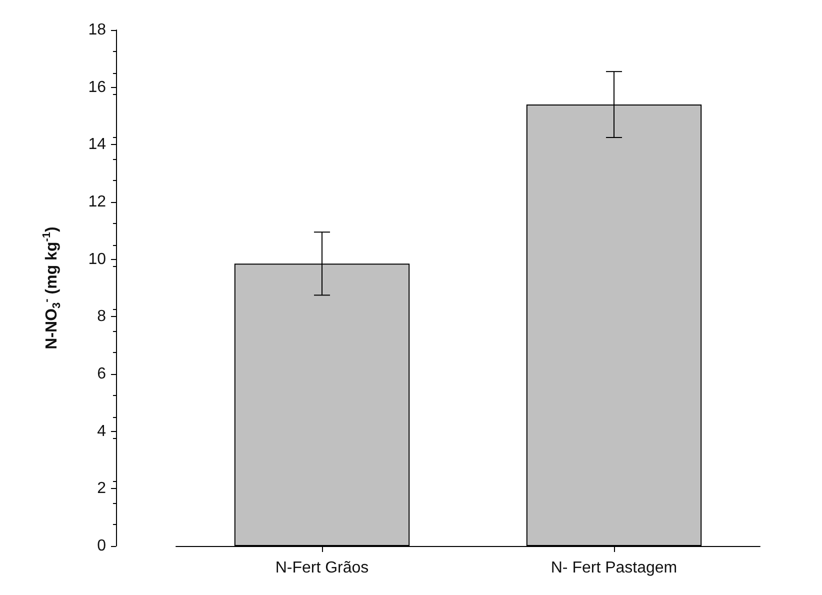 The height and width of the screenshot is (595, 822). Describe the element at coordinates (101, 489) in the screenshot. I see `y-tick-label: 2` at that location.